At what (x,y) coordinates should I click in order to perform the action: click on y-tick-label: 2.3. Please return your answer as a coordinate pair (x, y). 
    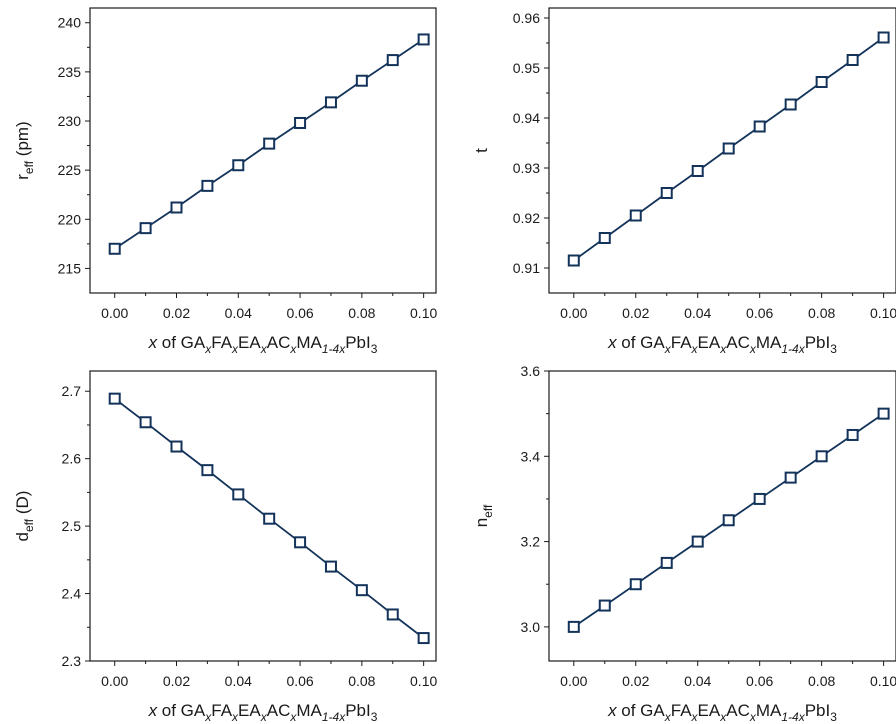
    Looking at the image, I should click on (72, 661).